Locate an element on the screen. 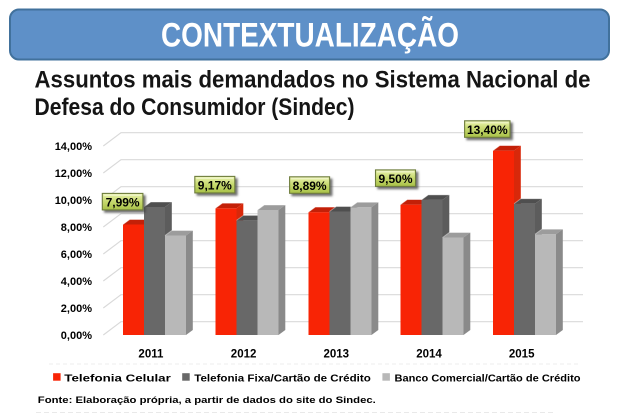  svg-text: Telefonia Celular is located at coordinates (117, 379).